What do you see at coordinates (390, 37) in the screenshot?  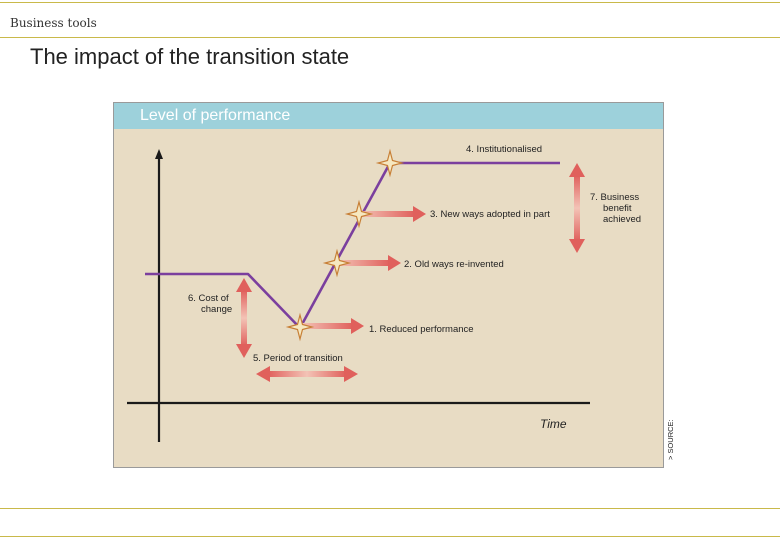 I see `header-rule` at bounding box center [390, 37].